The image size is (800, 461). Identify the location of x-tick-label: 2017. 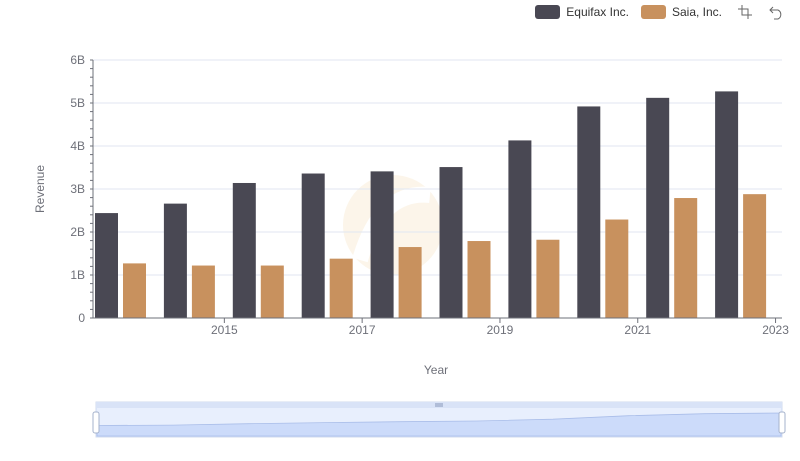
(362, 330).